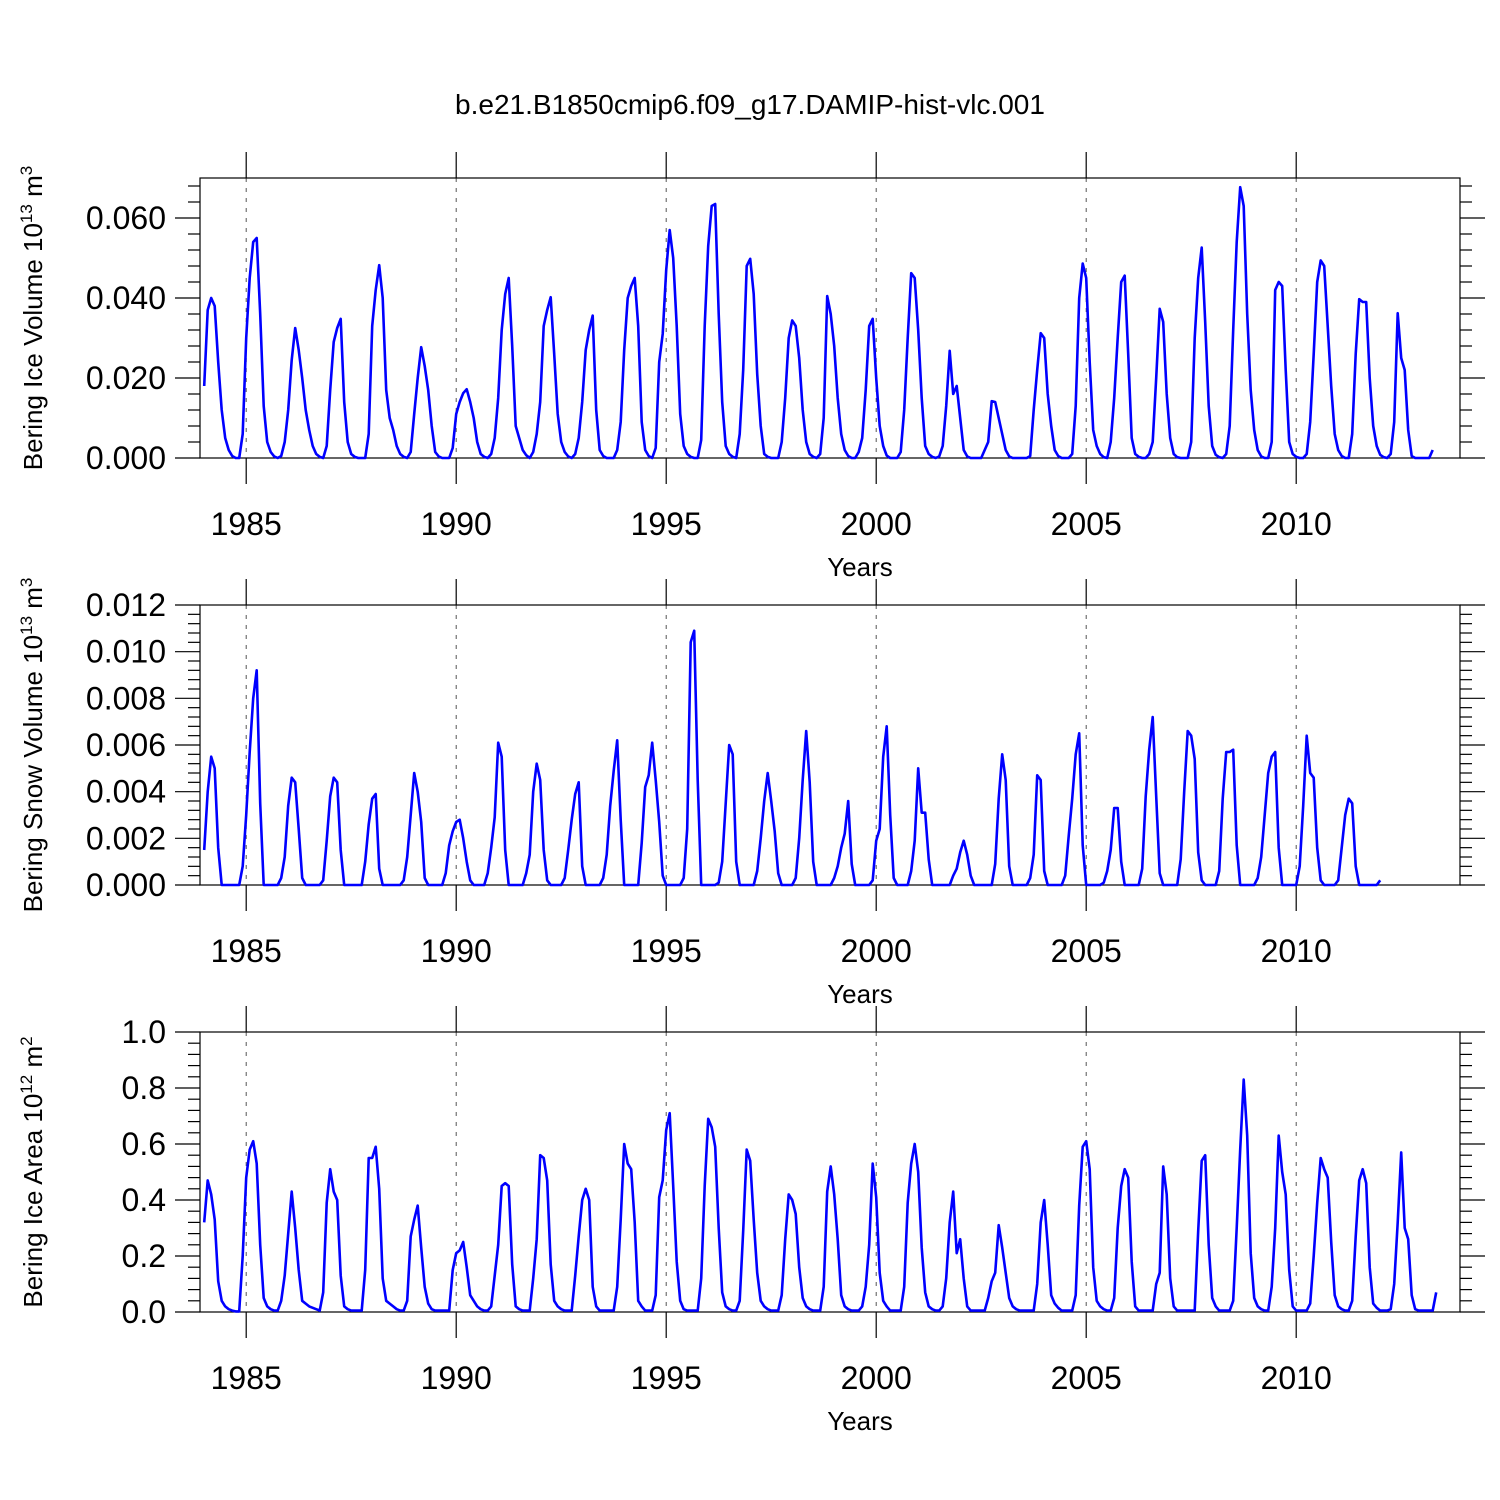 This screenshot has height=1500, width=1500. What do you see at coordinates (792, 758) in the screenshot?
I see `series-line-snow-volume` at bounding box center [792, 758].